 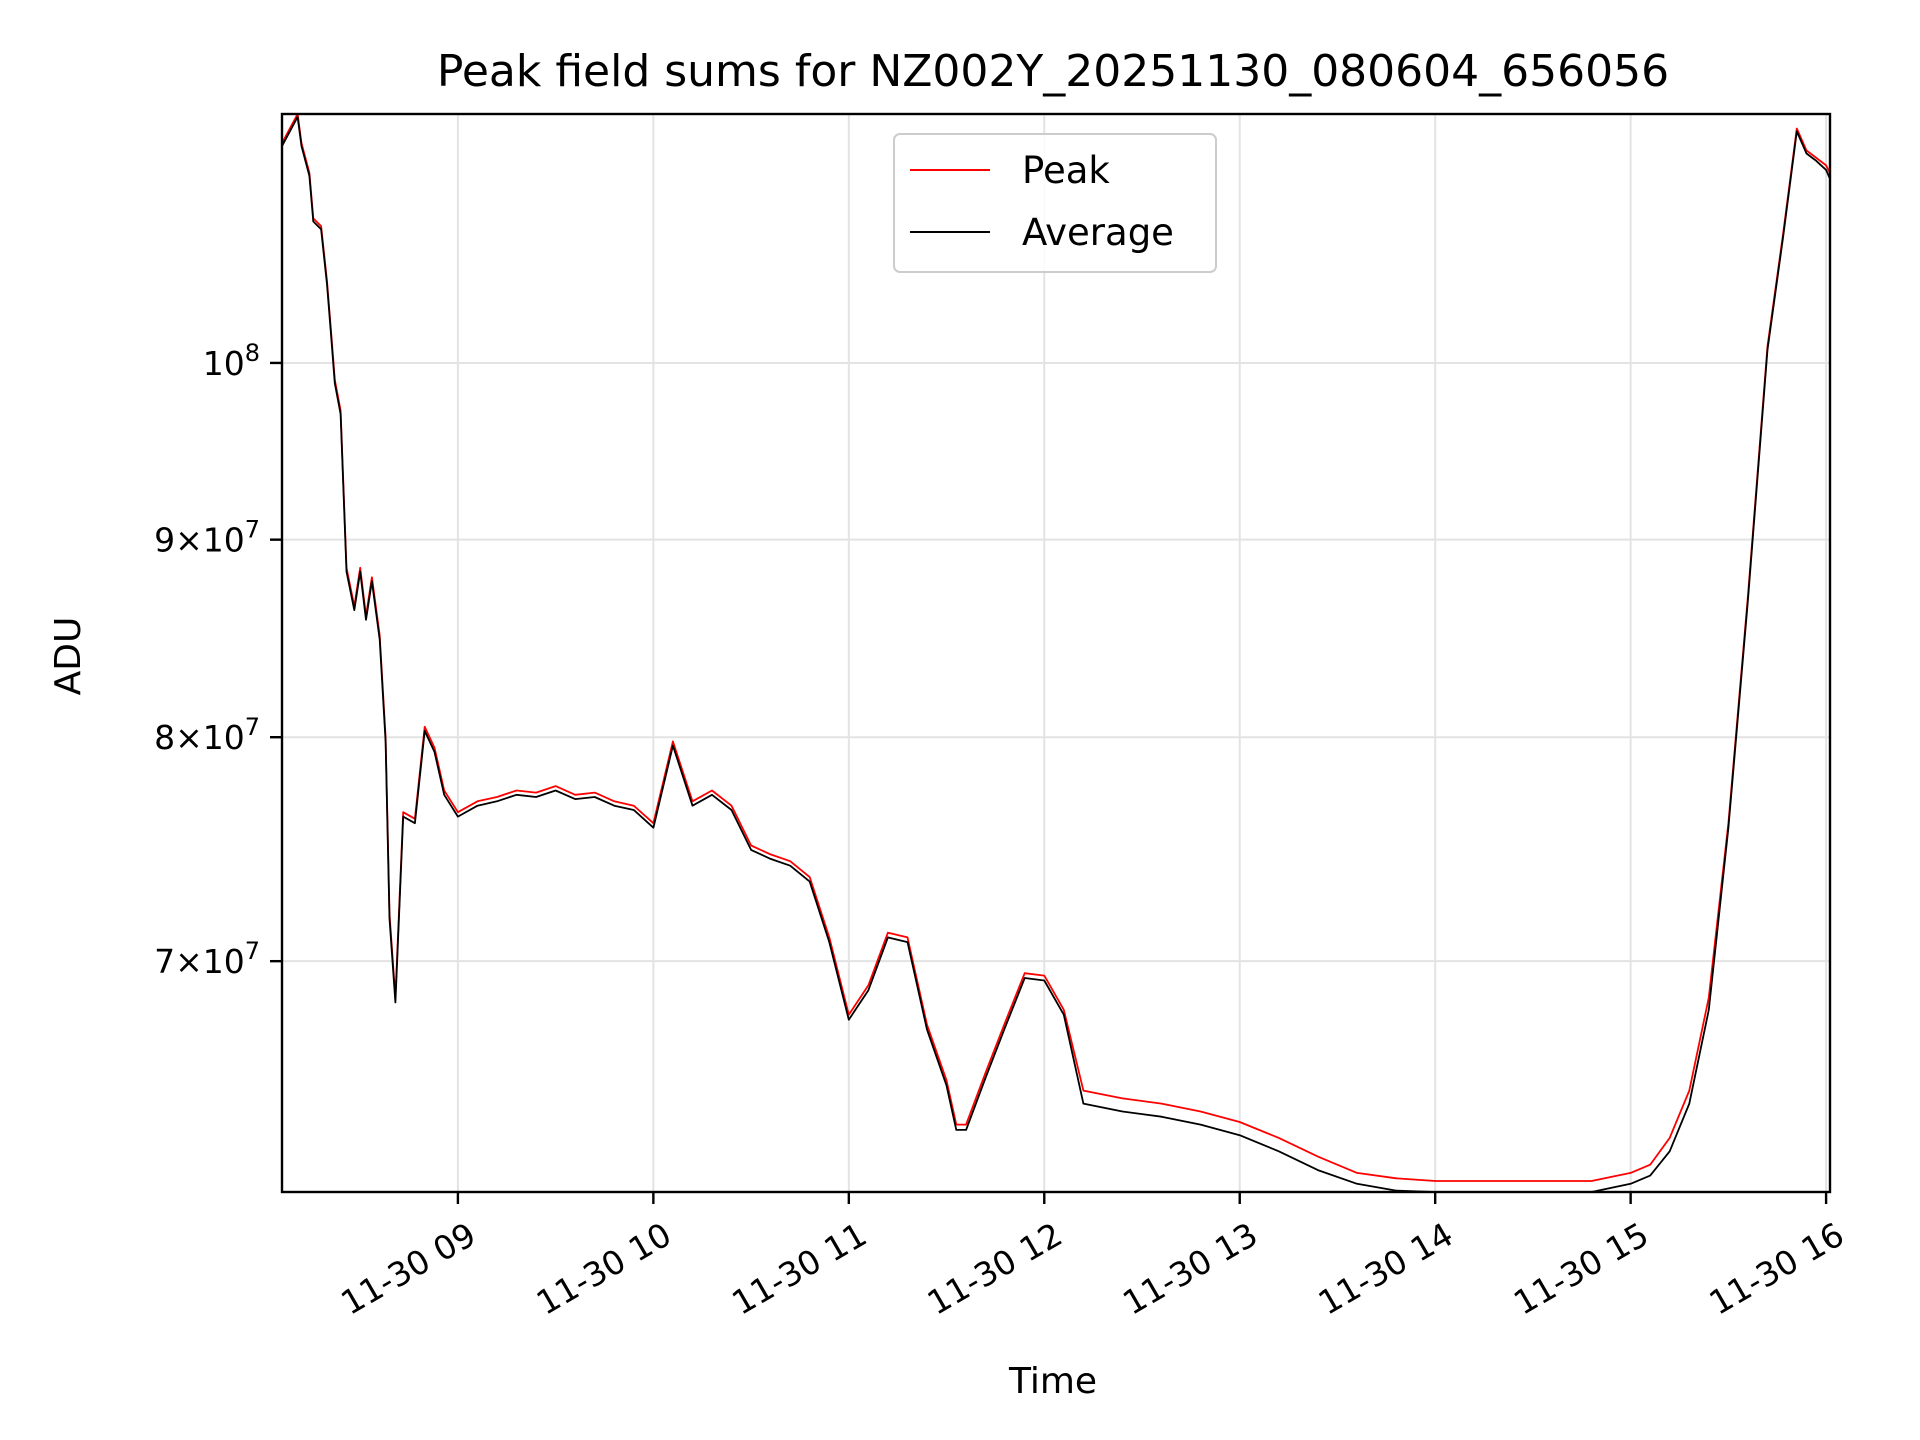 I want to click on y-tick-base: 10, so click(x=224, y=363).